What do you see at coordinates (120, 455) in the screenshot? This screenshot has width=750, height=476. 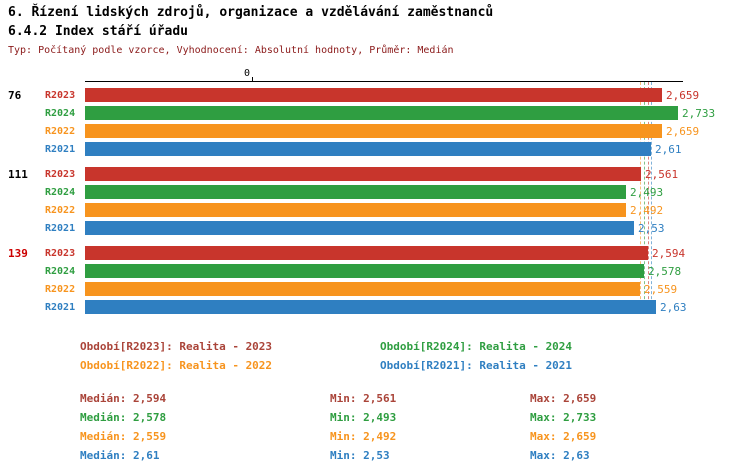 I see `stat-median-r2021: Medián: 2,61` at bounding box center [120, 455].